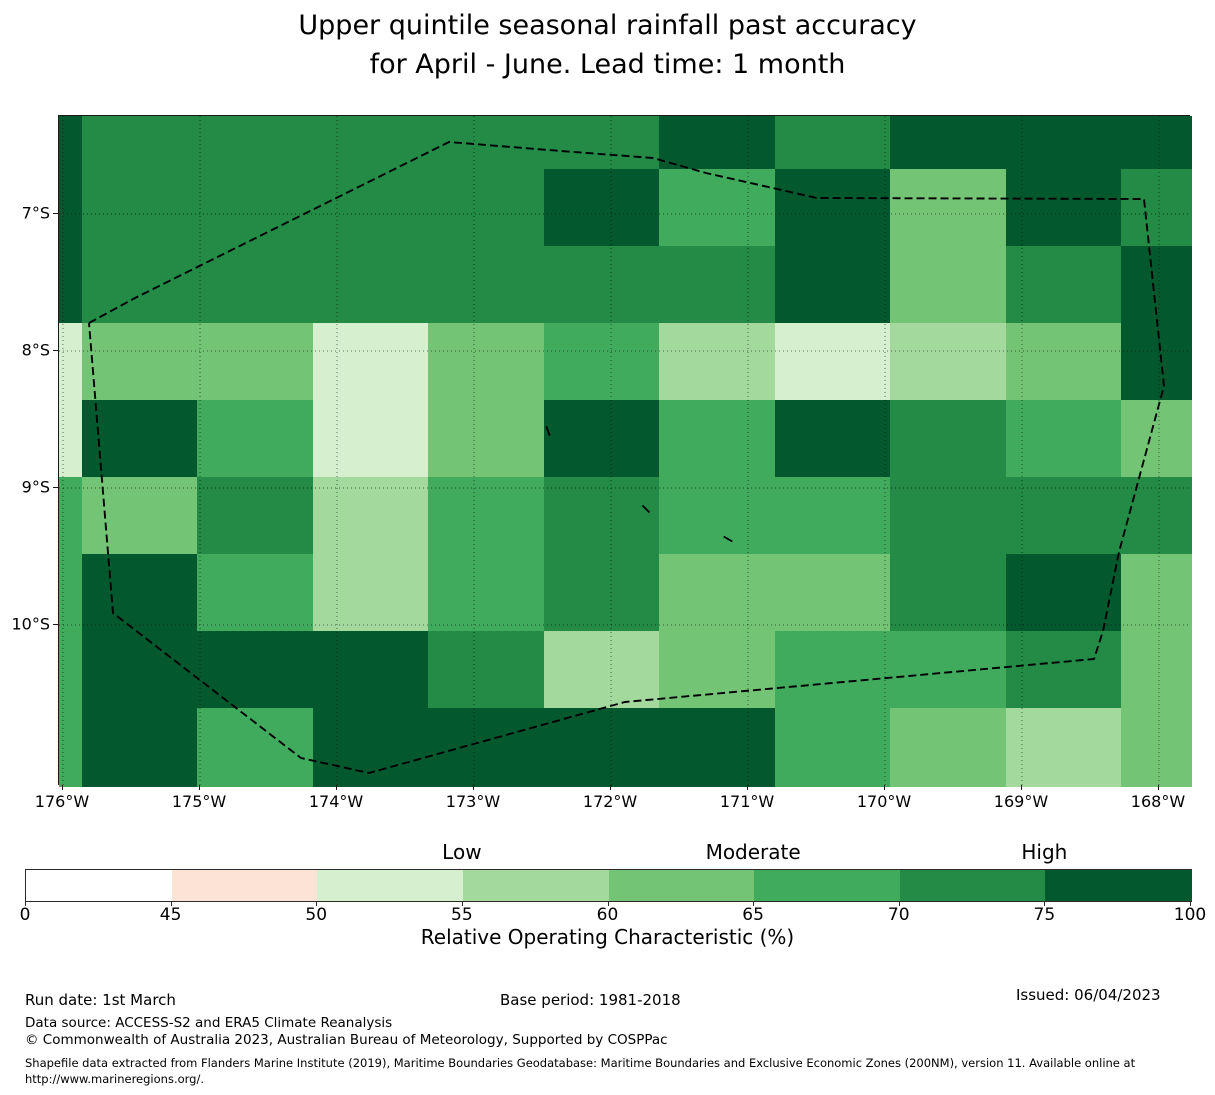 Image resolution: width=1215 pixels, height=1095 pixels. What do you see at coordinates (35, 487) in the screenshot?
I see `y-tick-label: 9°S` at bounding box center [35, 487].